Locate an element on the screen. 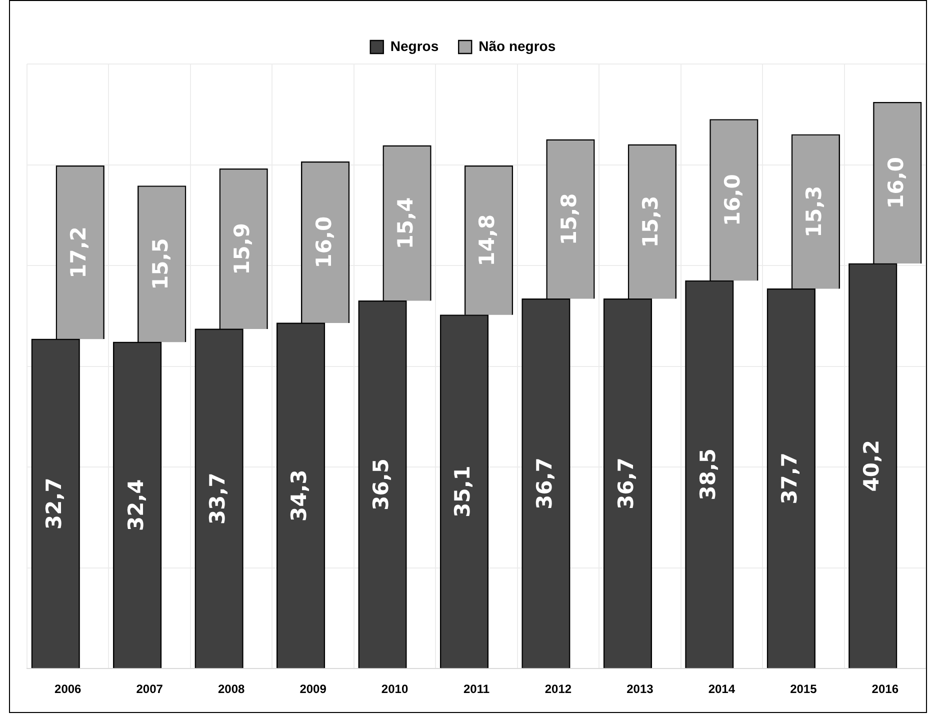  x-tick-label: 2009 is located at coordinates (313, 689).